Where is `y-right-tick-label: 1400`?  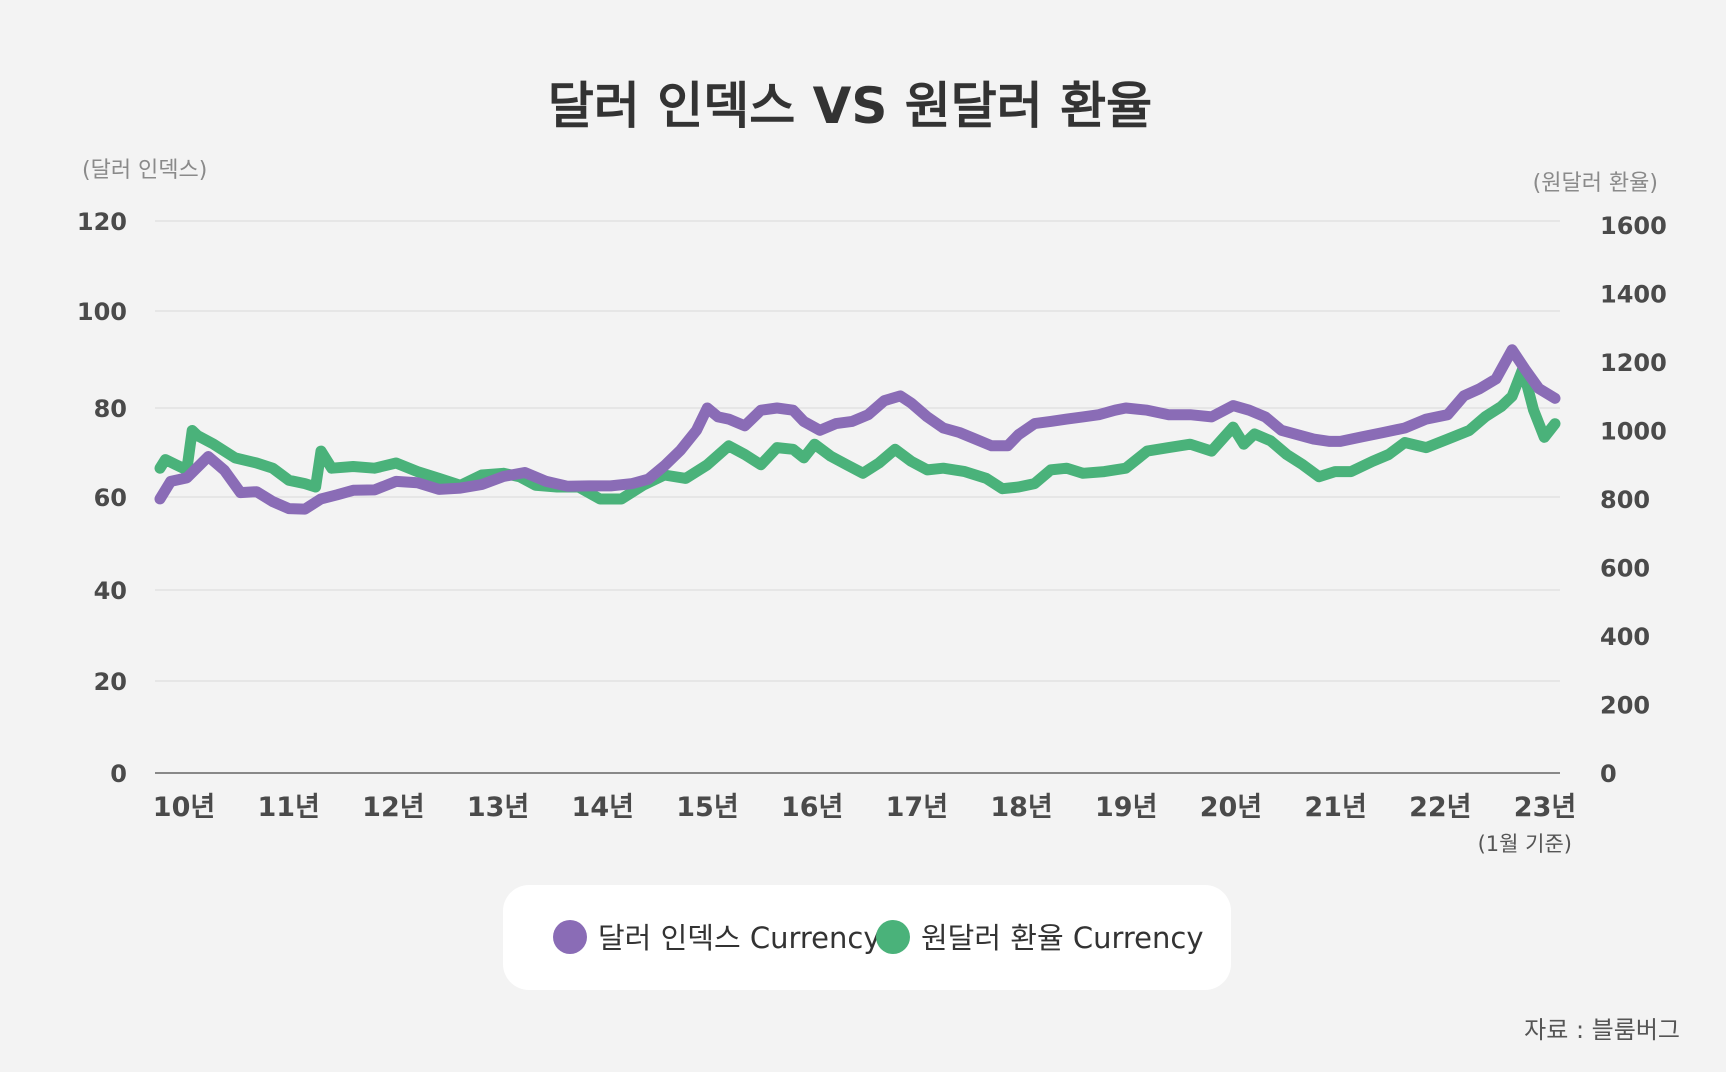 y-right-tick-label: 1400 is located at coordinates (1633, 295).